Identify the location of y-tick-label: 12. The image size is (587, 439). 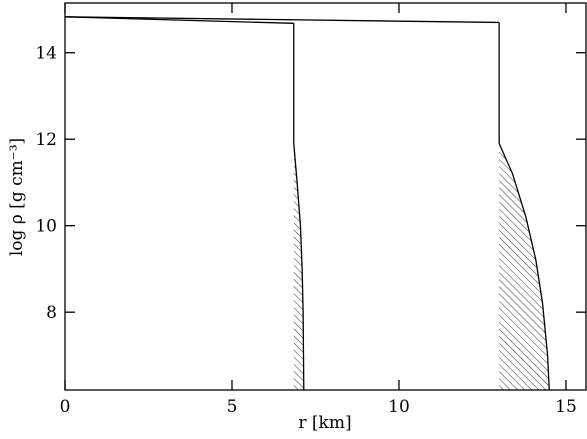
(46, 140).